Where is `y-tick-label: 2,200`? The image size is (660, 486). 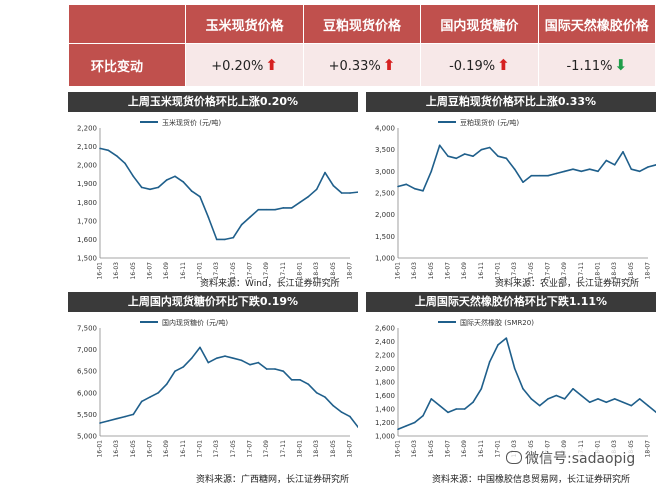
y-tick-label: 2,200 is located at coordinates (385, 356).